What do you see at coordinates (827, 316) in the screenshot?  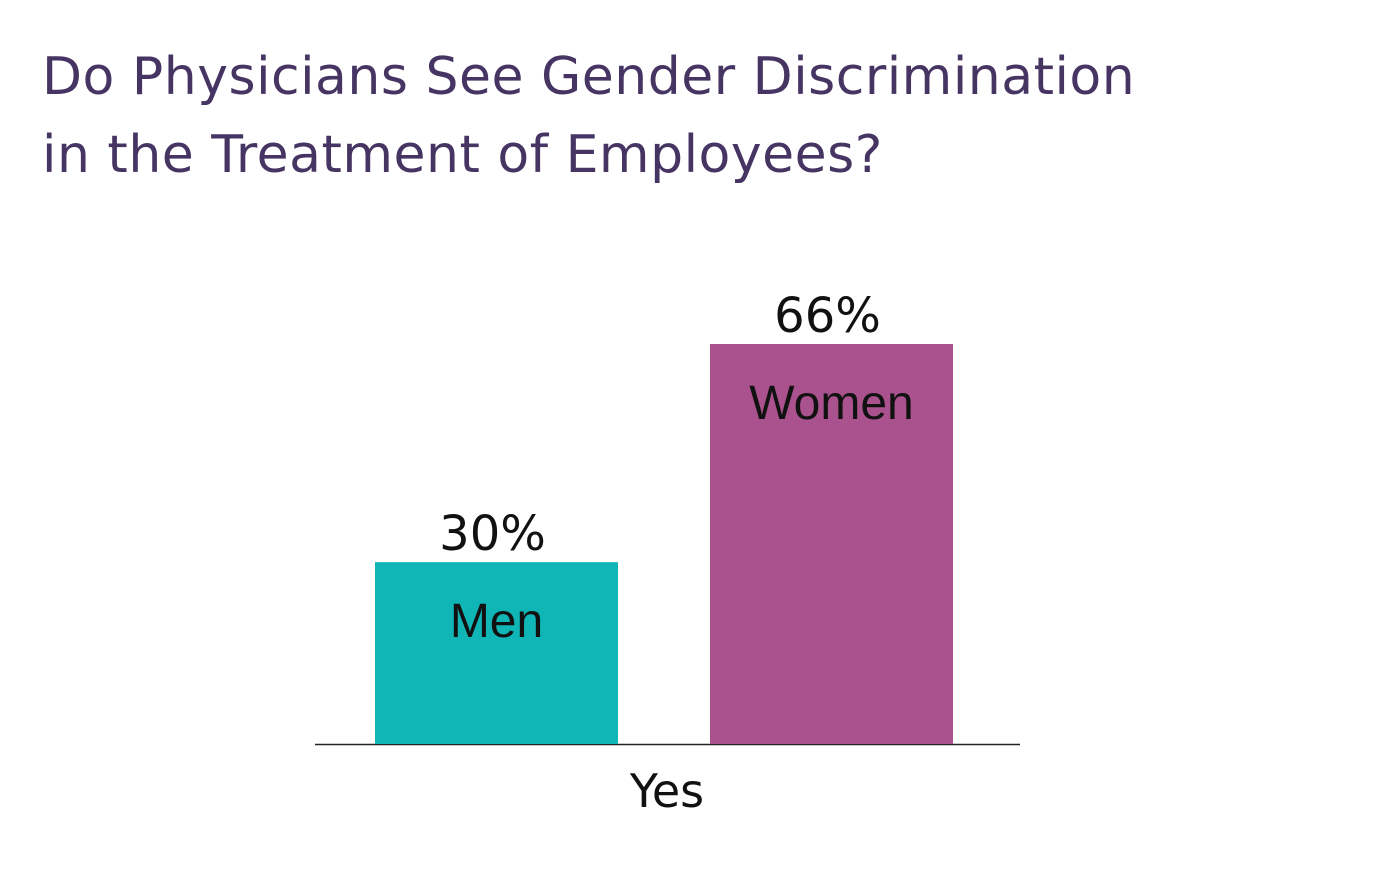 I see `data-label-women: 66%` at bounding box center [827, 316].